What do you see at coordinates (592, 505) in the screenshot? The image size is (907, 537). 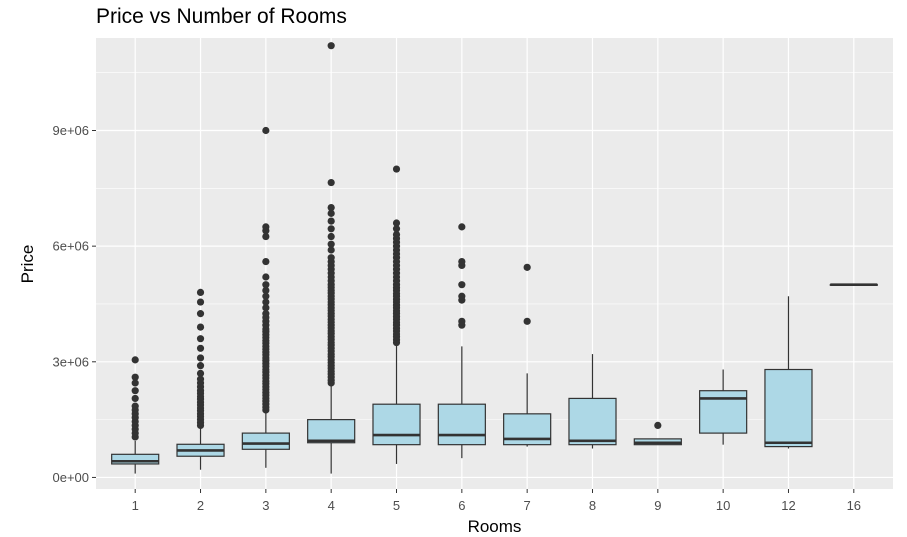 I see `x-tick-label: 8` at bounding box center [592, 505].